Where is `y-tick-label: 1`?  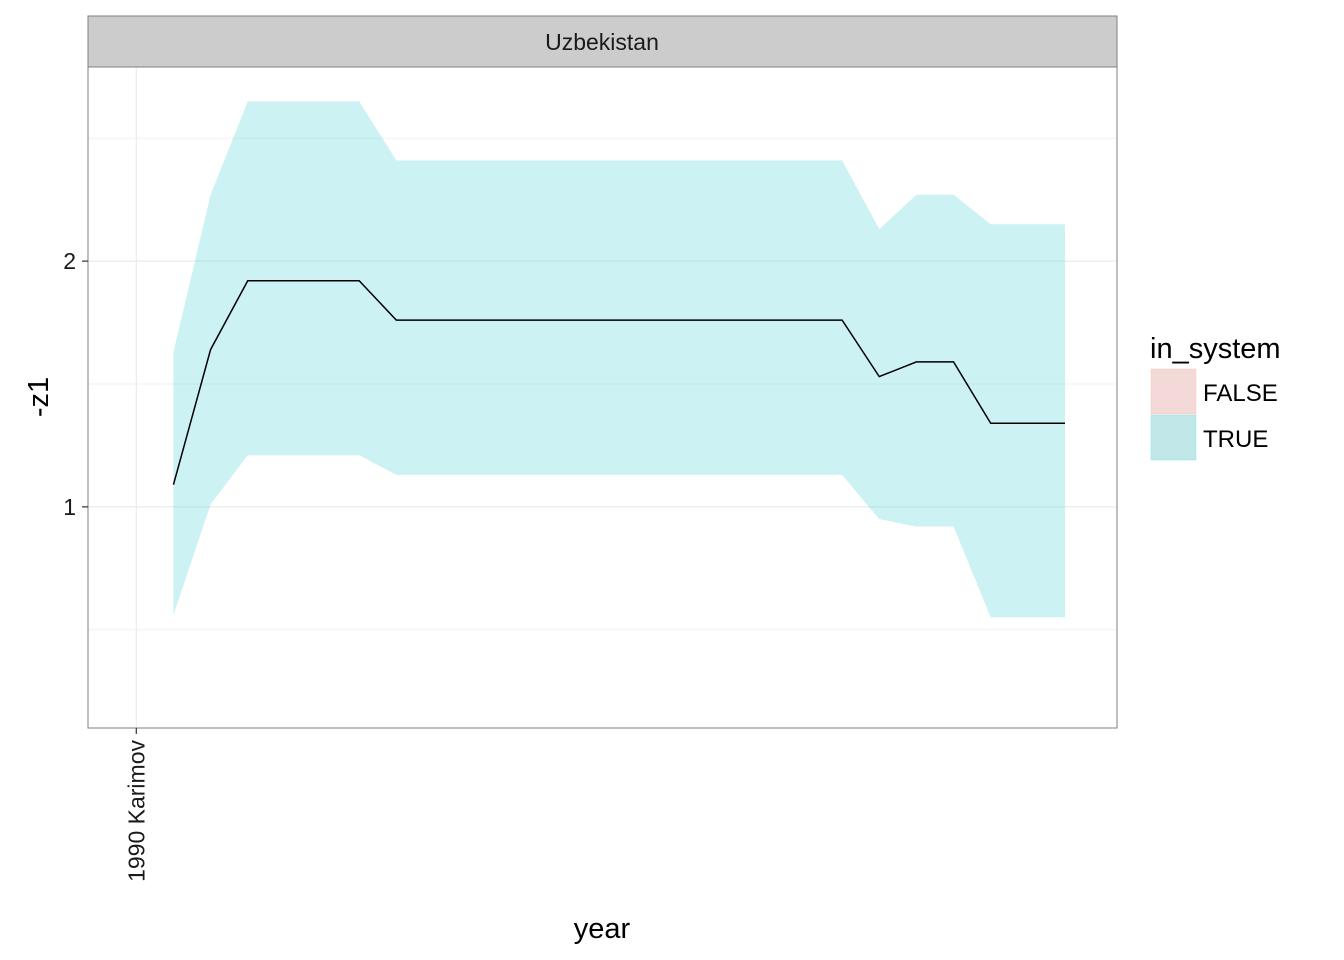 y-tick-label: 1 is located at coordinates (69, 507).